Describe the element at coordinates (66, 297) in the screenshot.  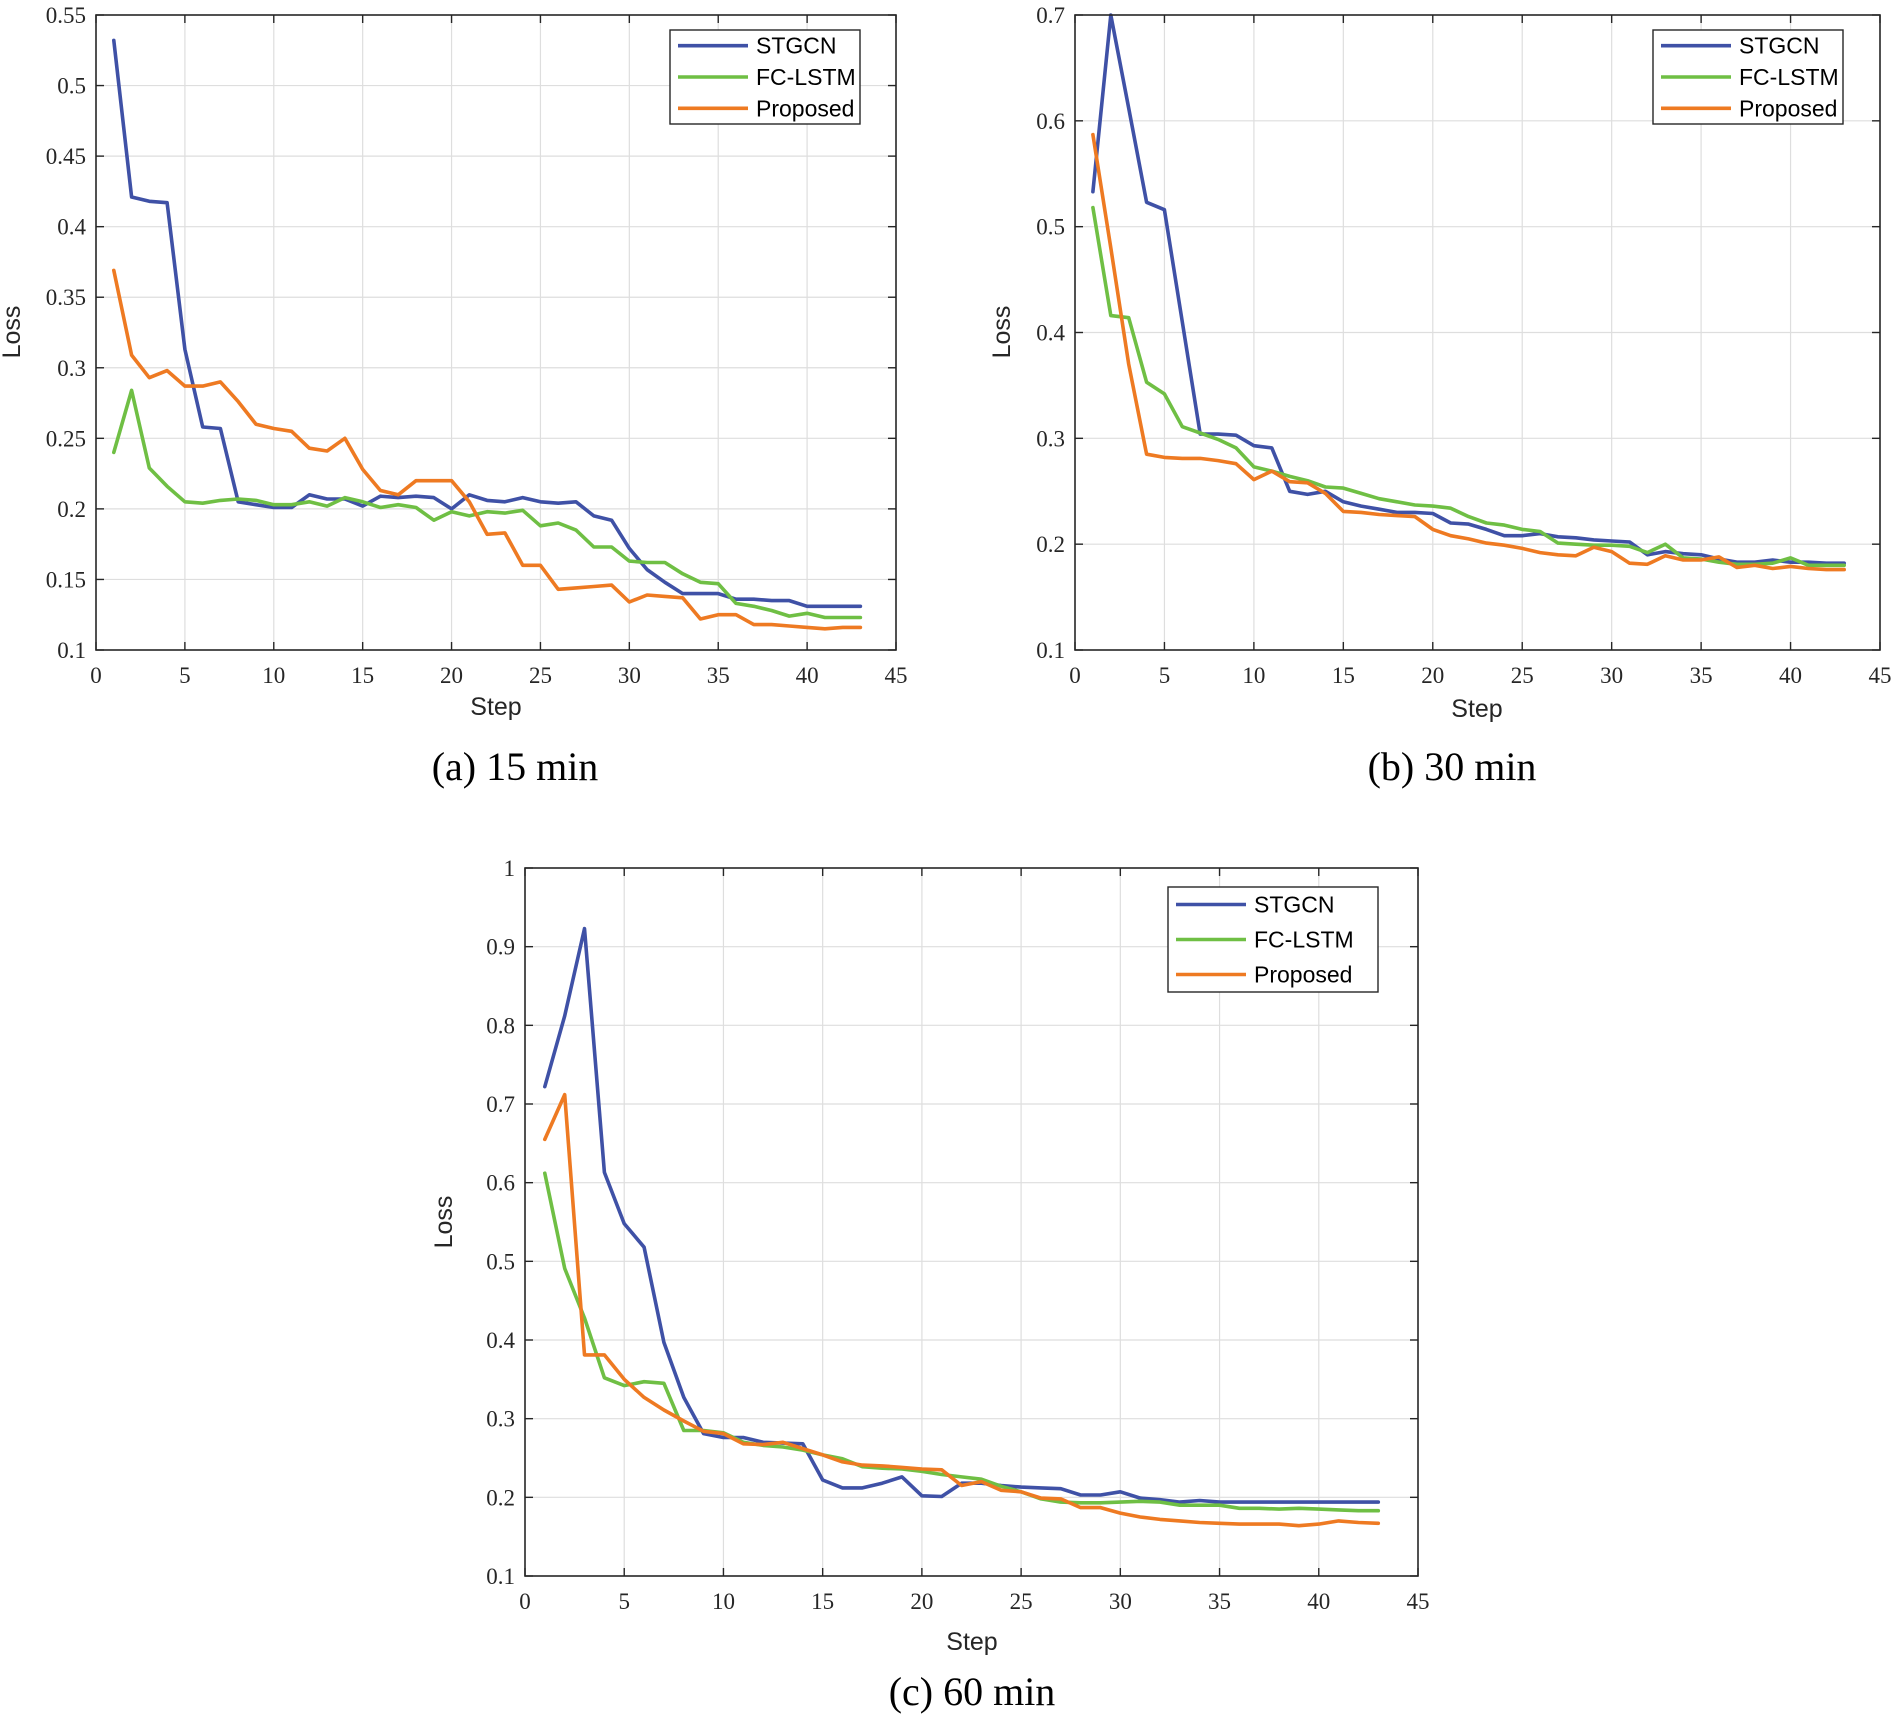
I see `y-tick-label: 0.35` at that location.